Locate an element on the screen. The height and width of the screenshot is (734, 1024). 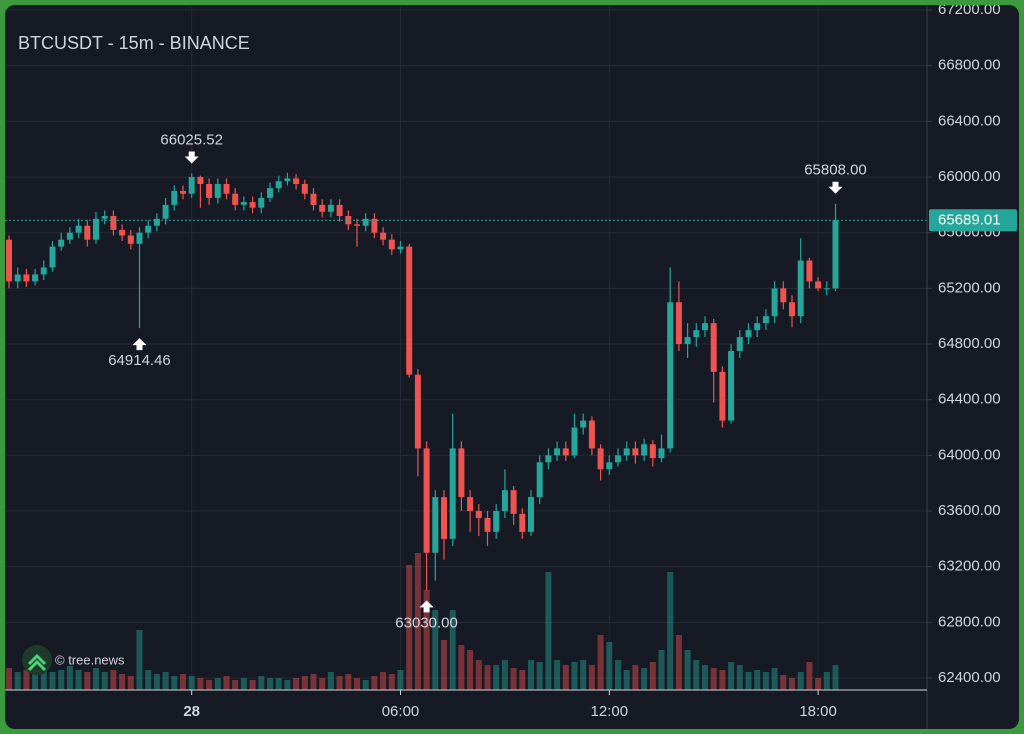
y-tick-label: 65200.00 is located at coordinates (969, 287).